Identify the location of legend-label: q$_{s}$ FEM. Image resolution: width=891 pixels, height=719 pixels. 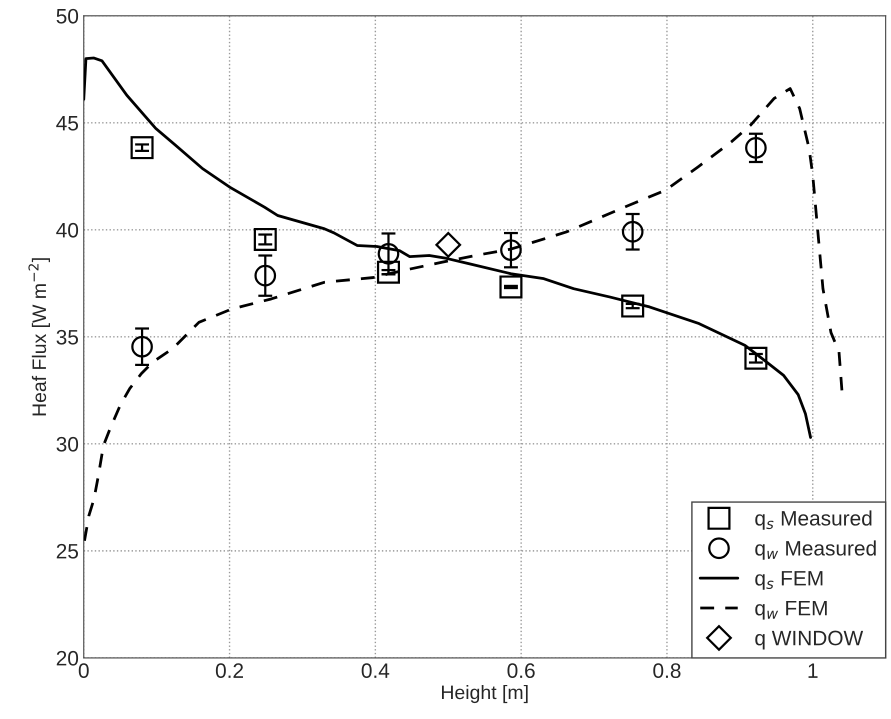
(788, 580).